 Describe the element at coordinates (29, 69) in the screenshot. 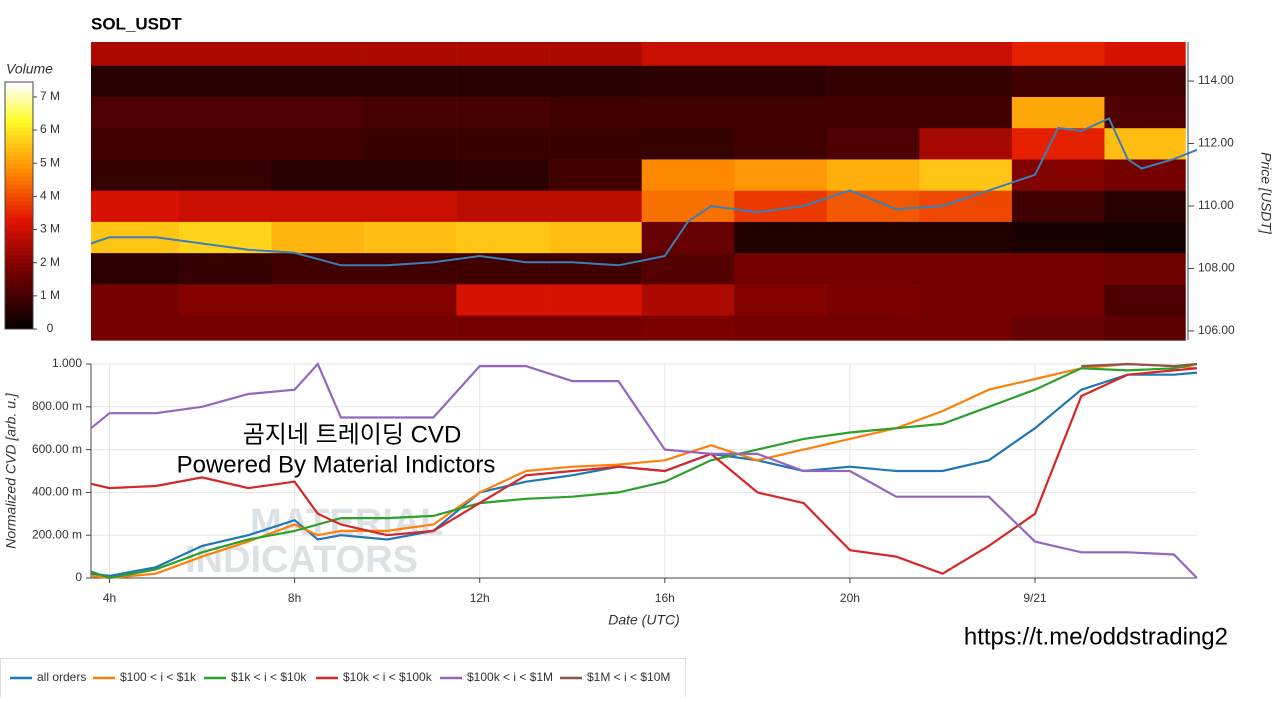

I see `colorbar-label: Volume` at that location.